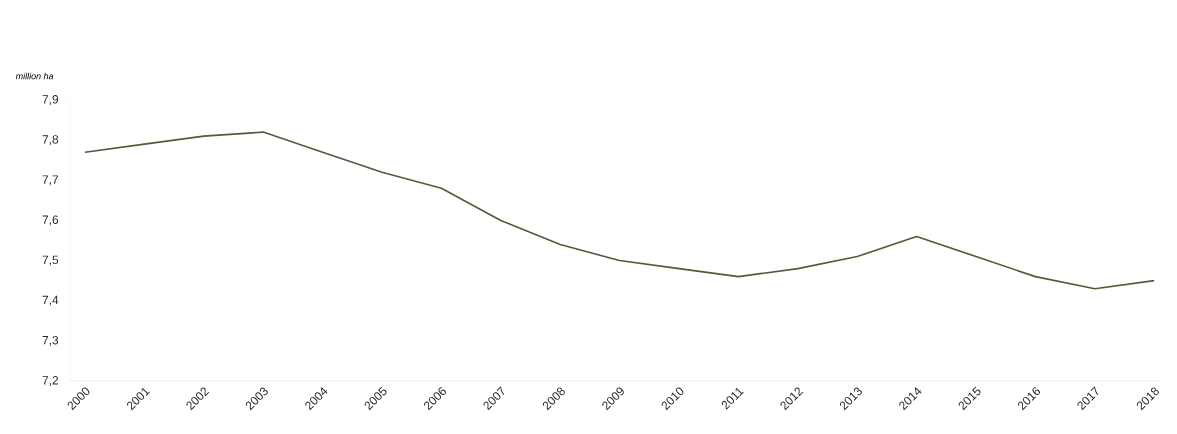  I want to click on y-tick-label: 7,6, so click(50, 220).